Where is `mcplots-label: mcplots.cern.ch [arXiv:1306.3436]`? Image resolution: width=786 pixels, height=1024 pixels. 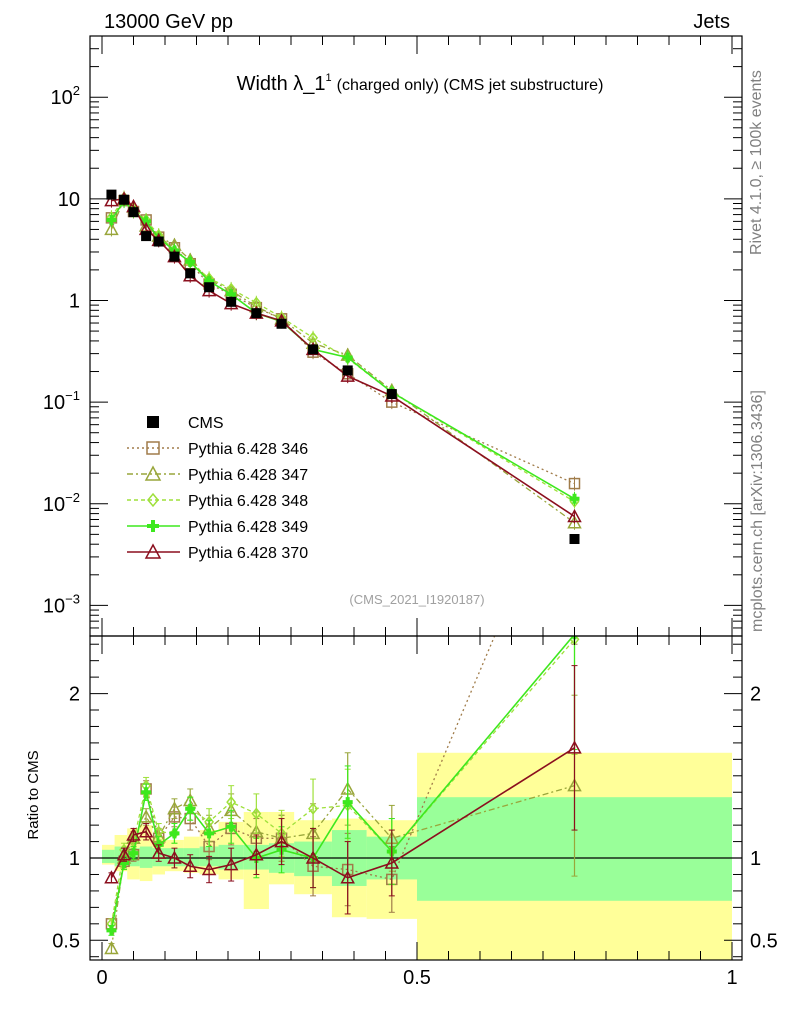 mcplots-label: mcplots.cern.ch [arXiv:1306.3436] is located at coordinates (757, 511).